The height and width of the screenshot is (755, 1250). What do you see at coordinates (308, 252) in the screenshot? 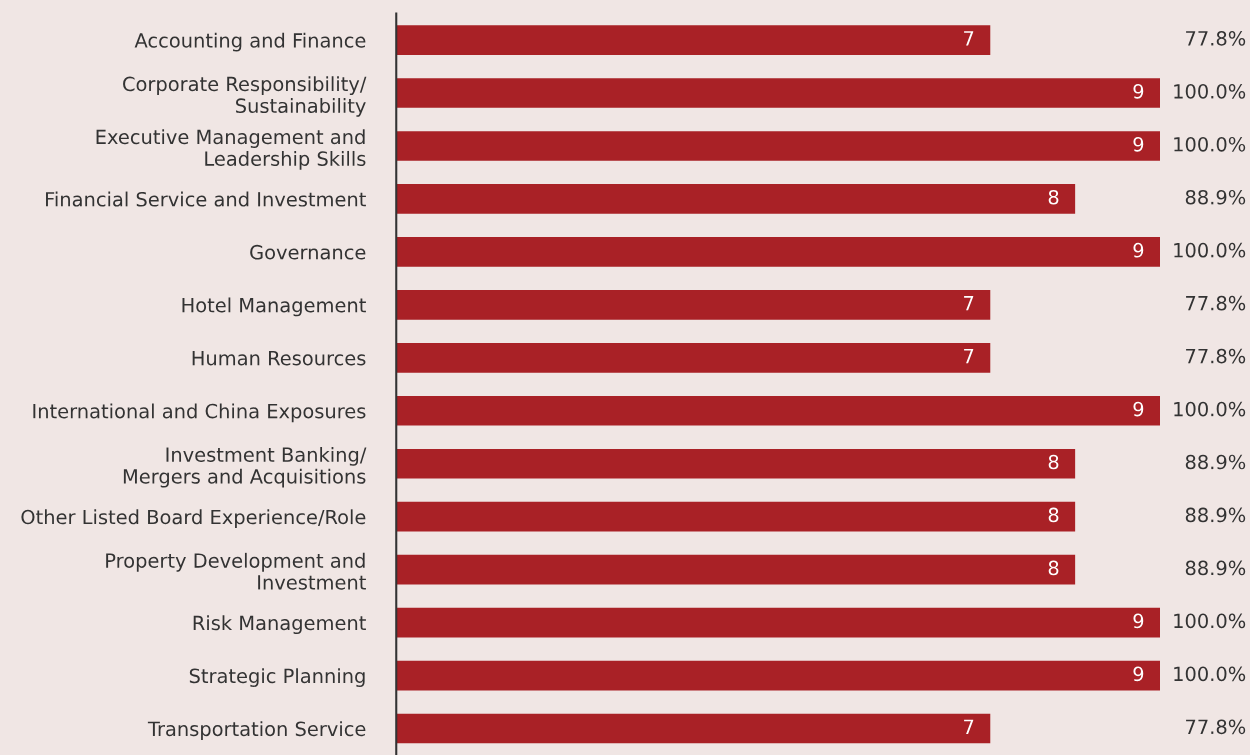
I see `y-tick-label: Governance` at bounding box center [308, 252].